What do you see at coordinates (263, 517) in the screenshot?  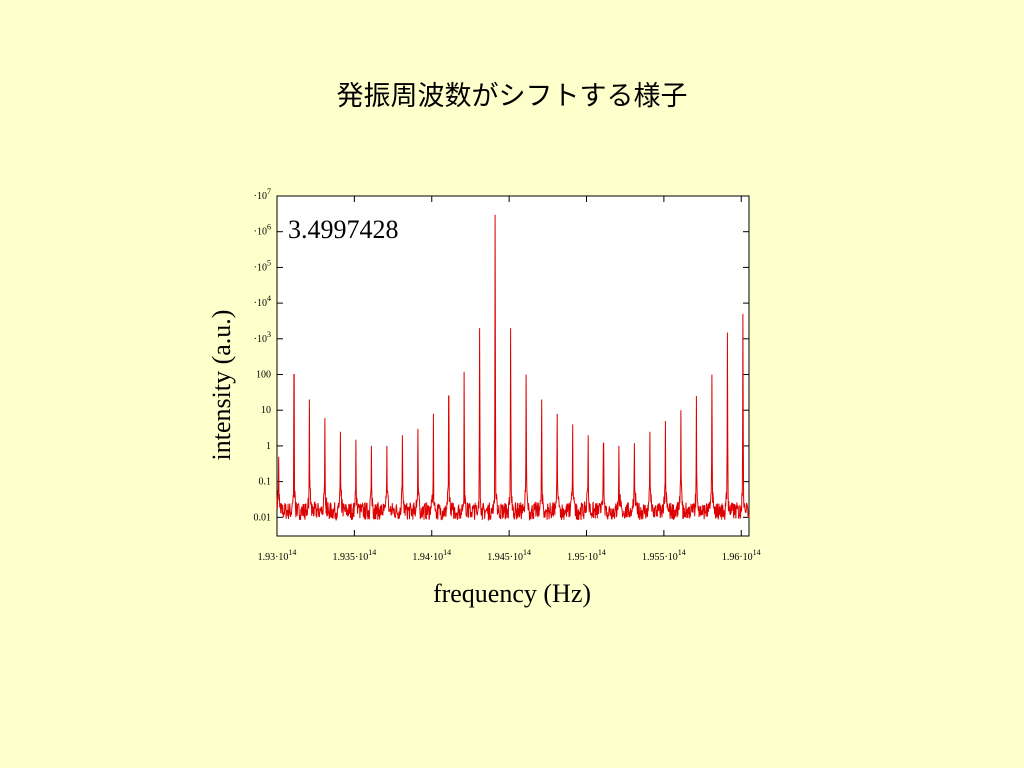 I see `y-tick-label: 0.01` at bounding box center [263, 517].